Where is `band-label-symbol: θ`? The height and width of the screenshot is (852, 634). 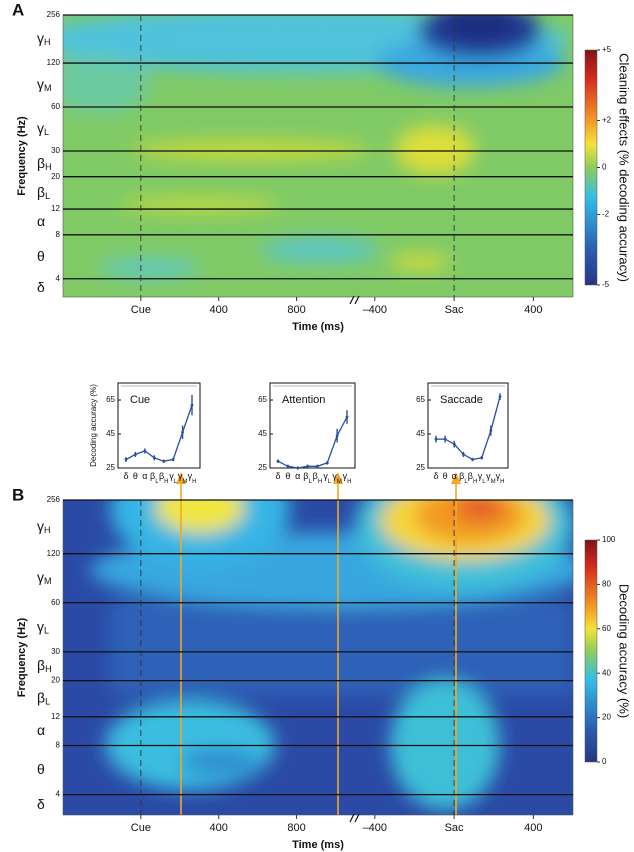 band-label-symbol: θ is located at coordinates (41, 255).